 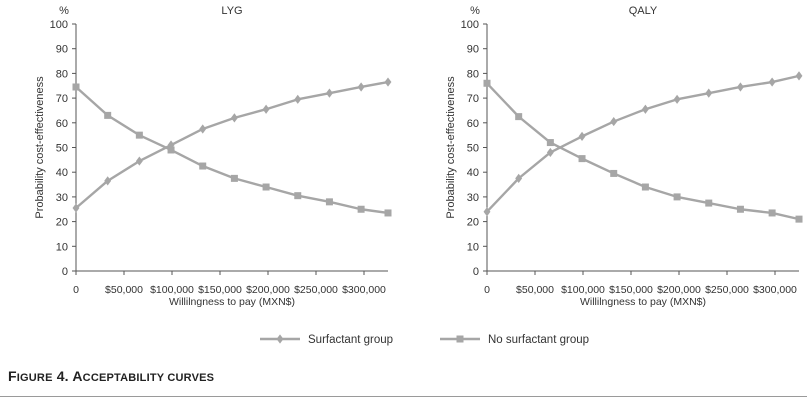 I want to click on y-unit-label: %, so click(x=475, y=11).